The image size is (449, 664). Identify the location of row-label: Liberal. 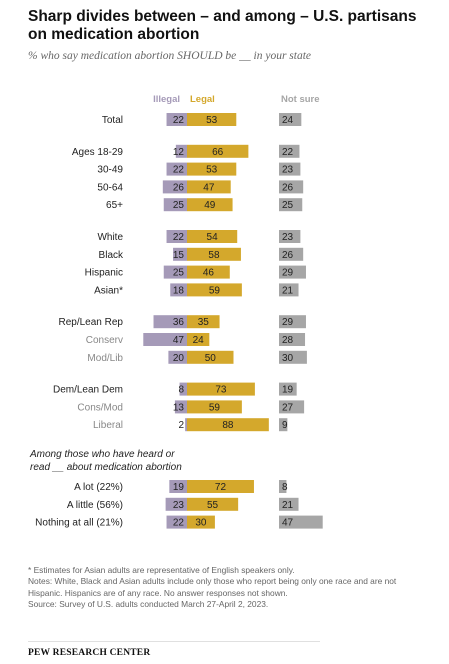
(108, 425).